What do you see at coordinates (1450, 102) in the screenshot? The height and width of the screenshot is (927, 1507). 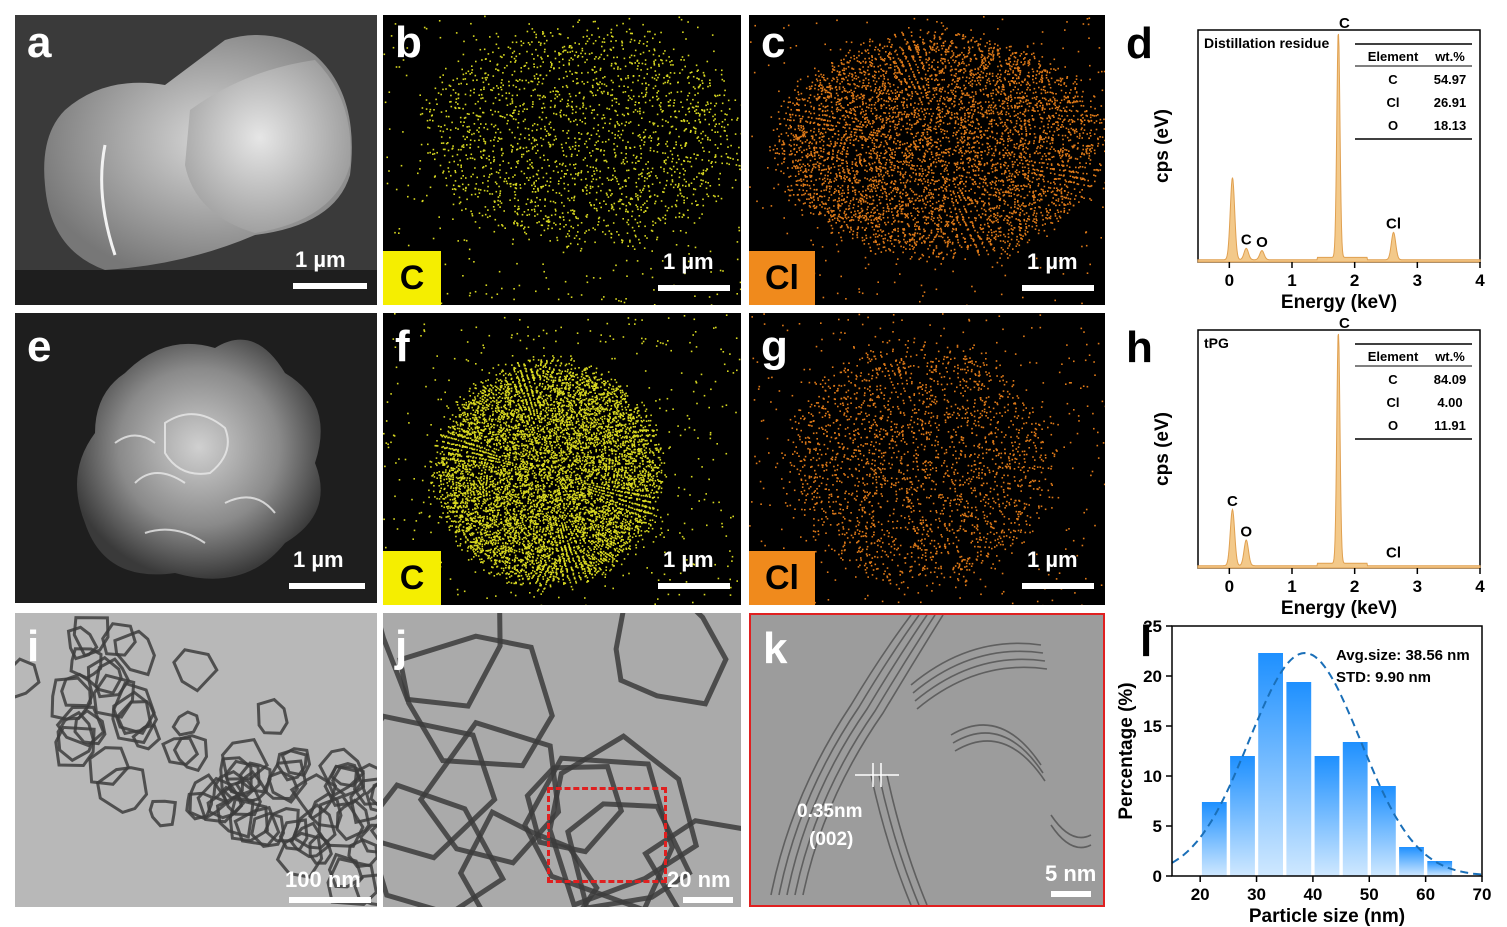 I see `table-cell: 26.91` at bounding box center [1450, 102].